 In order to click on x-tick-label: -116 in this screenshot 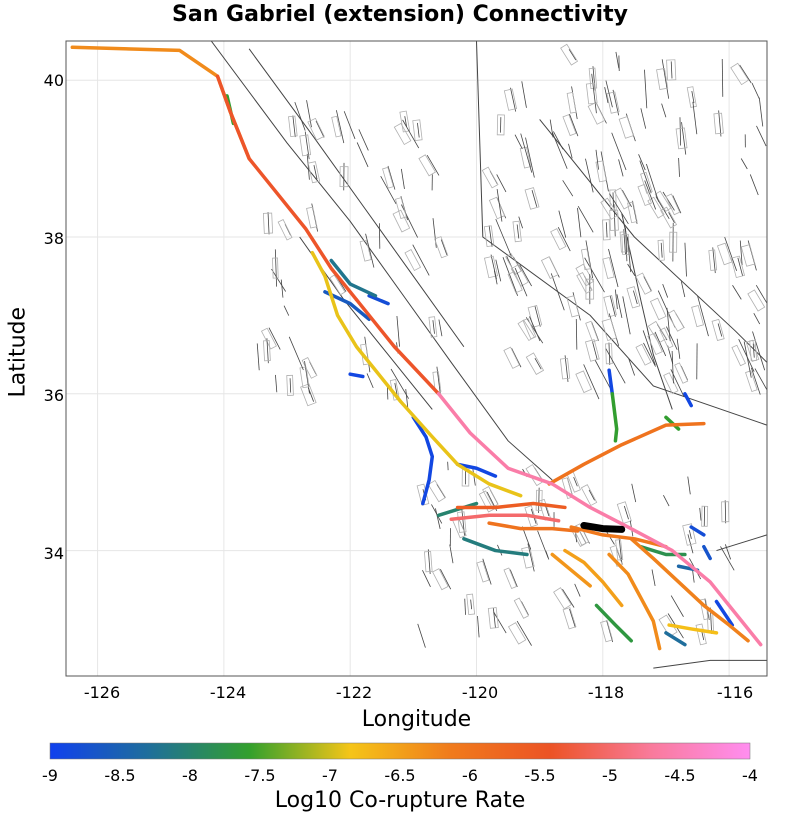, I will do `click(735, 692)`.